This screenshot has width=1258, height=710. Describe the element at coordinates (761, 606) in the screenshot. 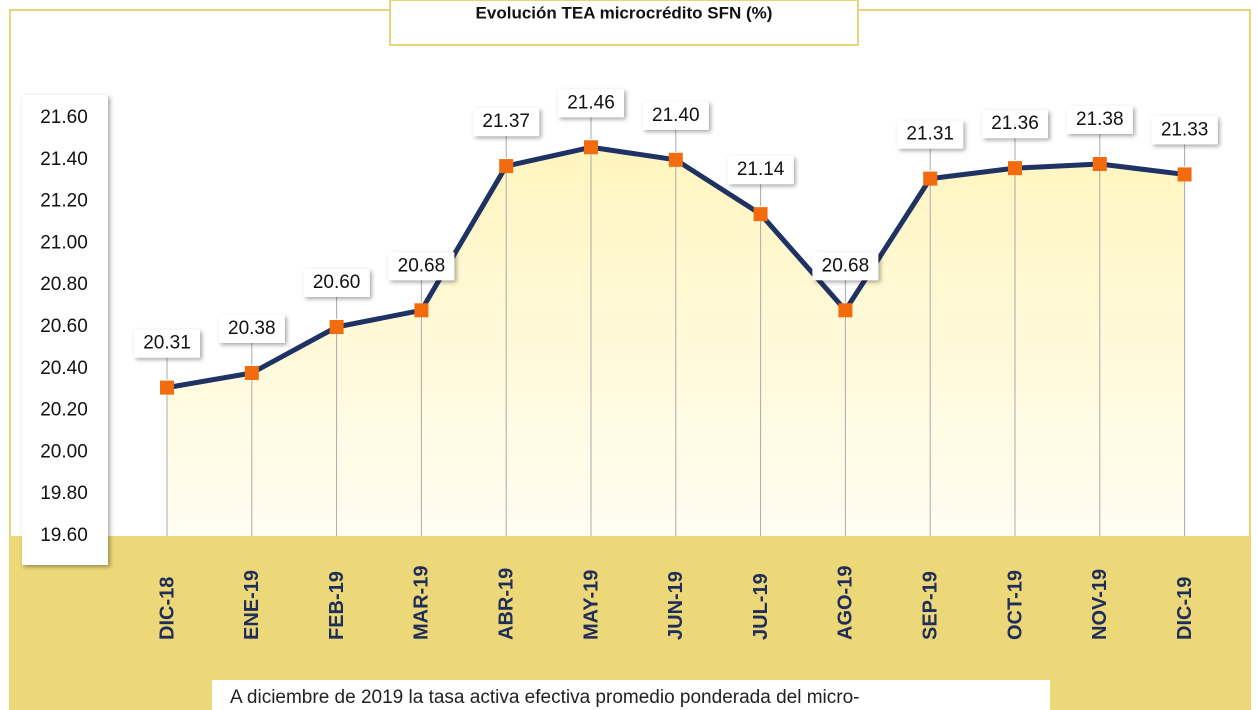

I see `x-tick-label: JUL-19` at that location.